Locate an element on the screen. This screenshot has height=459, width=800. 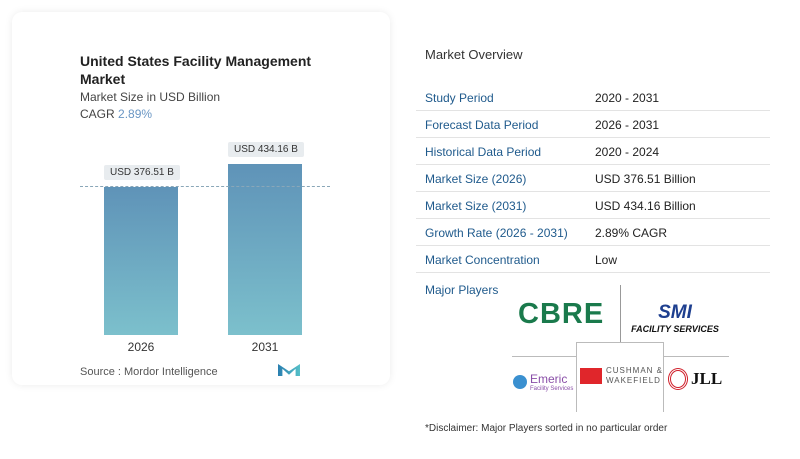
cagr: CAGR 2.89% is located at coordinates (116, 114).